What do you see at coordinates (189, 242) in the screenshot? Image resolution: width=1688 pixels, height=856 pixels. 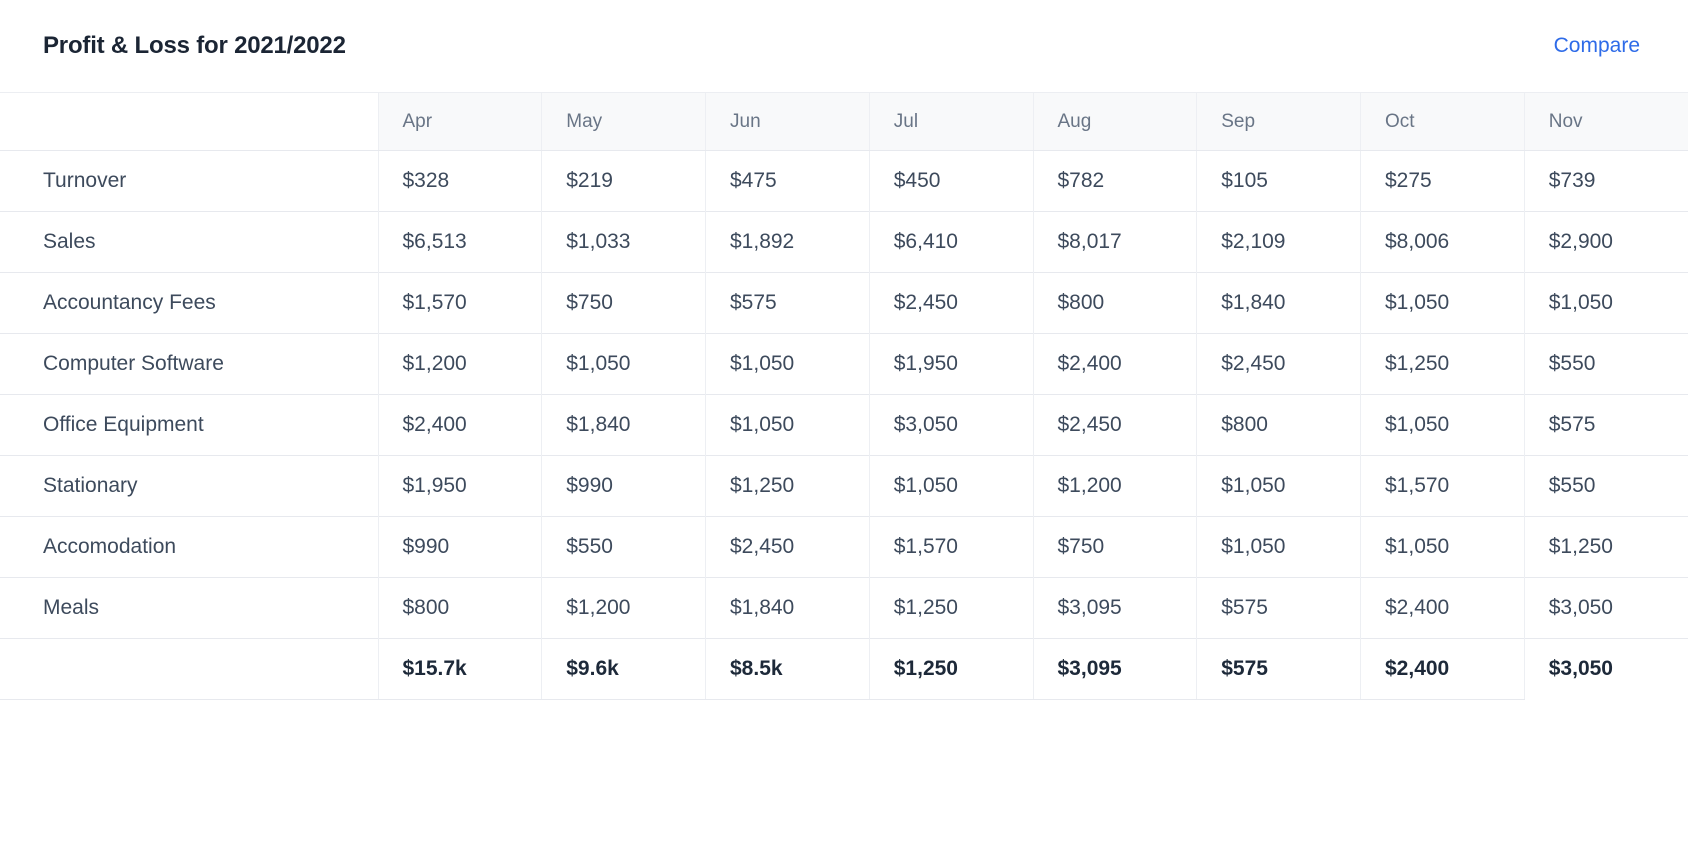 I see `row-label: Sales` at bounding box center [189, 242].